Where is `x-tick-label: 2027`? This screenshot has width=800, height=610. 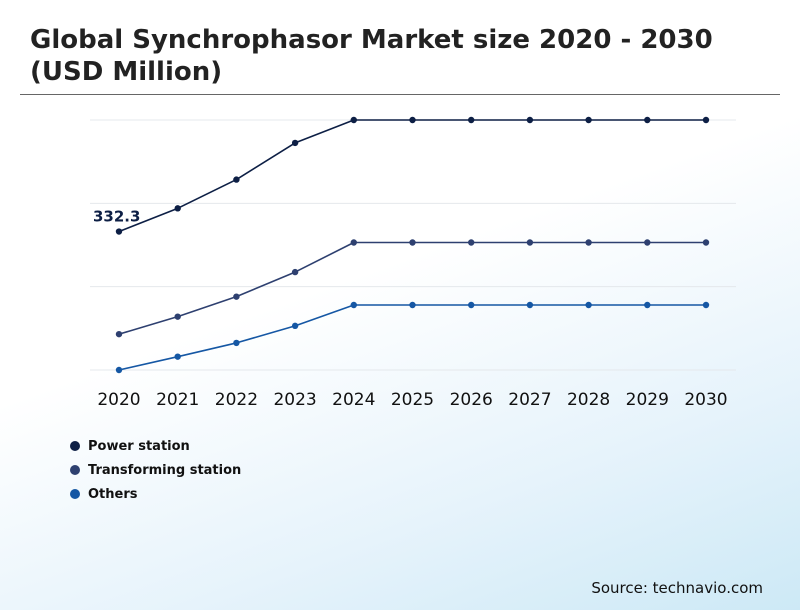 x-tick-label: 2027 is located at coordinates (529, 400).